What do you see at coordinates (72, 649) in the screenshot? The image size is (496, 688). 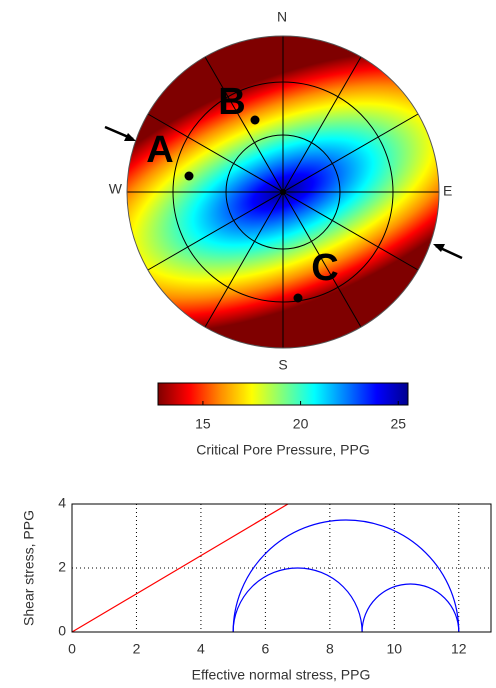 I see `x-tick-label: 0` at bounding box center [72, 649].